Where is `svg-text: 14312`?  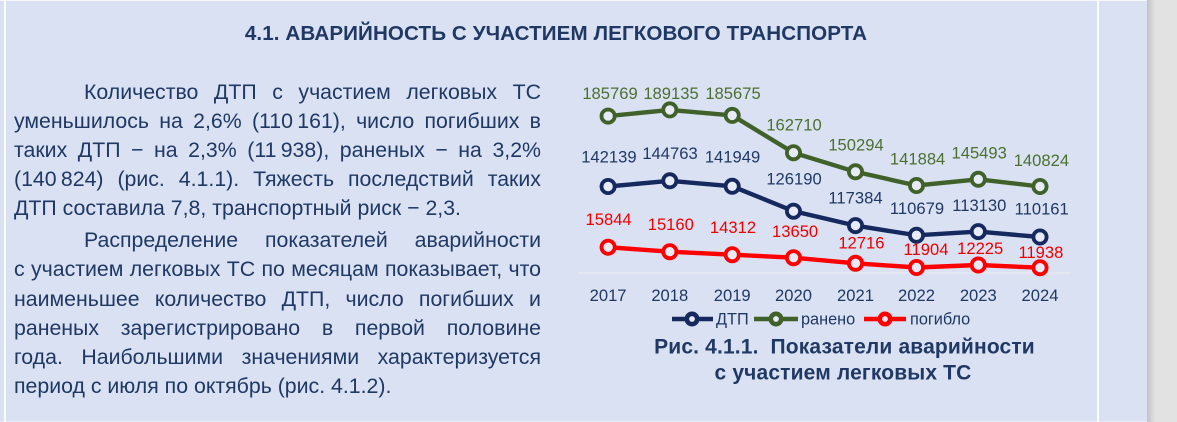
svg-text: 14312 is located at coordinates (733, 227).